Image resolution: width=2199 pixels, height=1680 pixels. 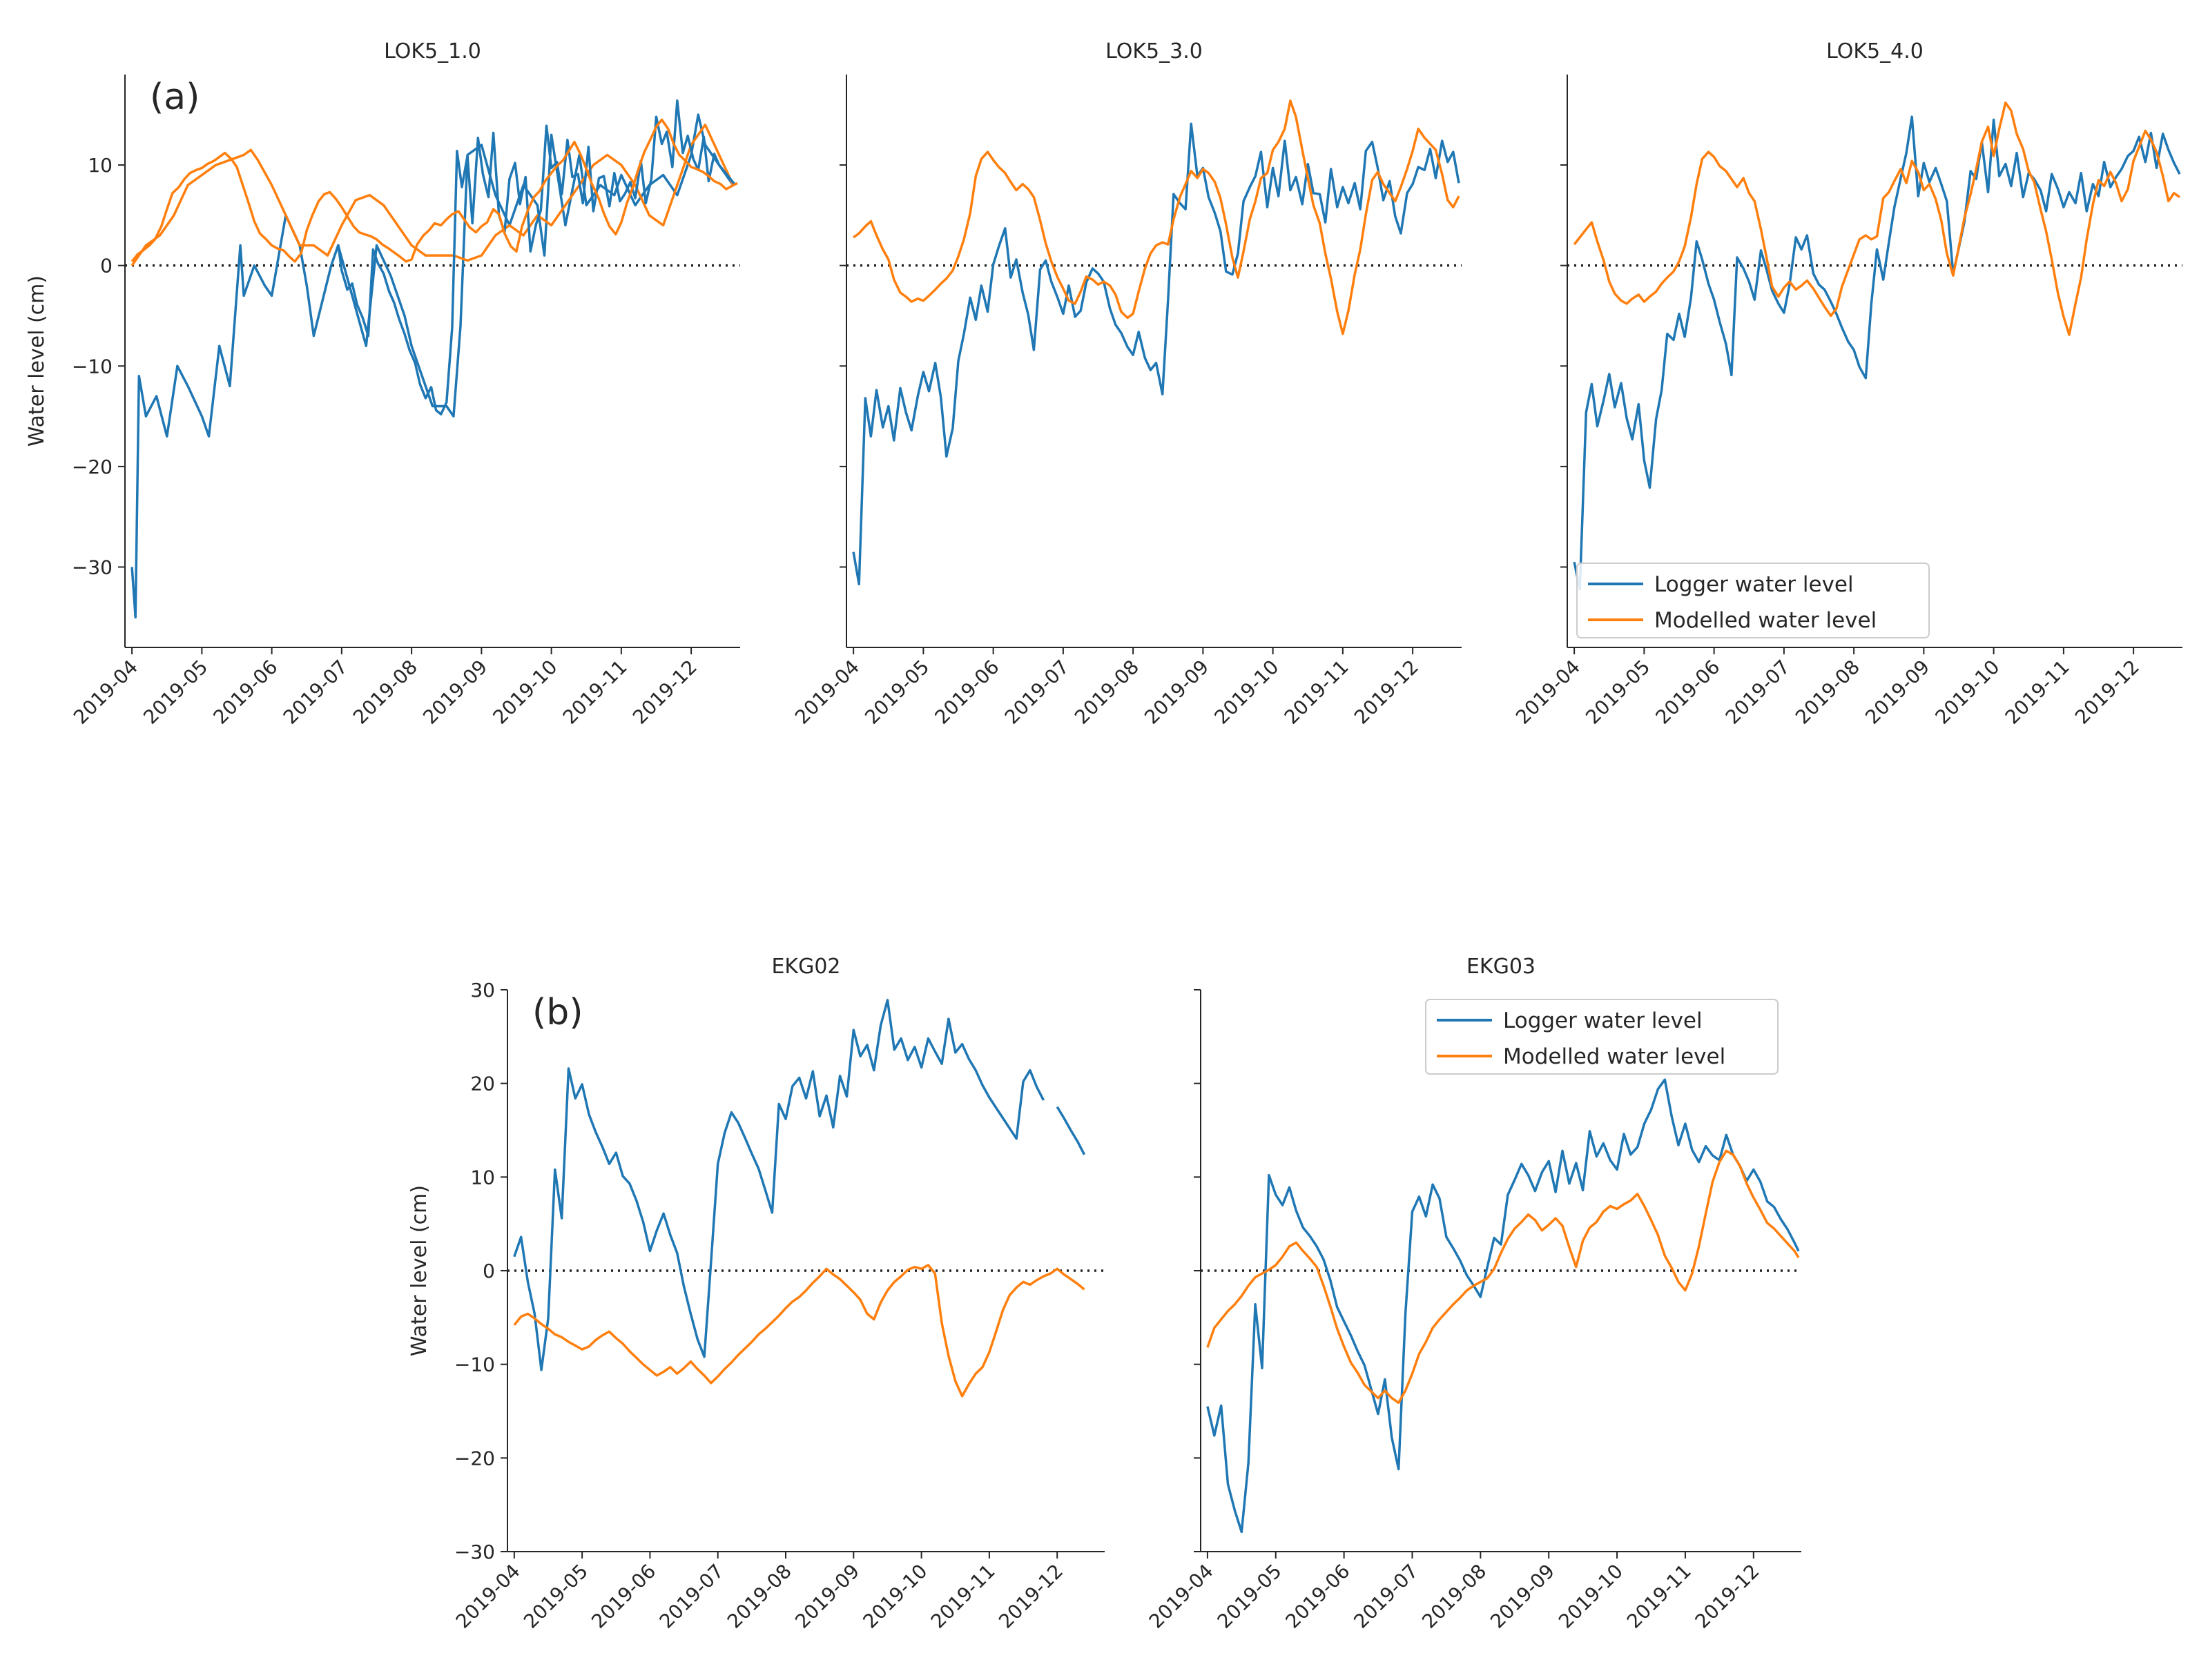 What do you see at coordinates (806, 967) in the screenshot?
I see `chart-title: EKG02` at bounding box center [806, 967].